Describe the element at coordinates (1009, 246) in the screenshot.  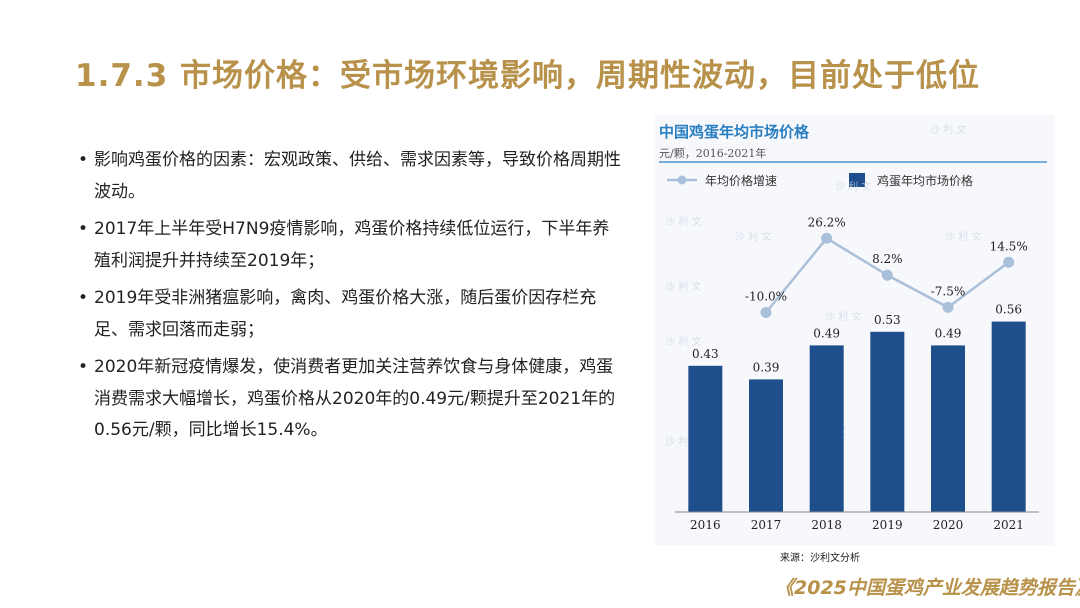
I see `growth-label-2021: 14.5%` at that location.